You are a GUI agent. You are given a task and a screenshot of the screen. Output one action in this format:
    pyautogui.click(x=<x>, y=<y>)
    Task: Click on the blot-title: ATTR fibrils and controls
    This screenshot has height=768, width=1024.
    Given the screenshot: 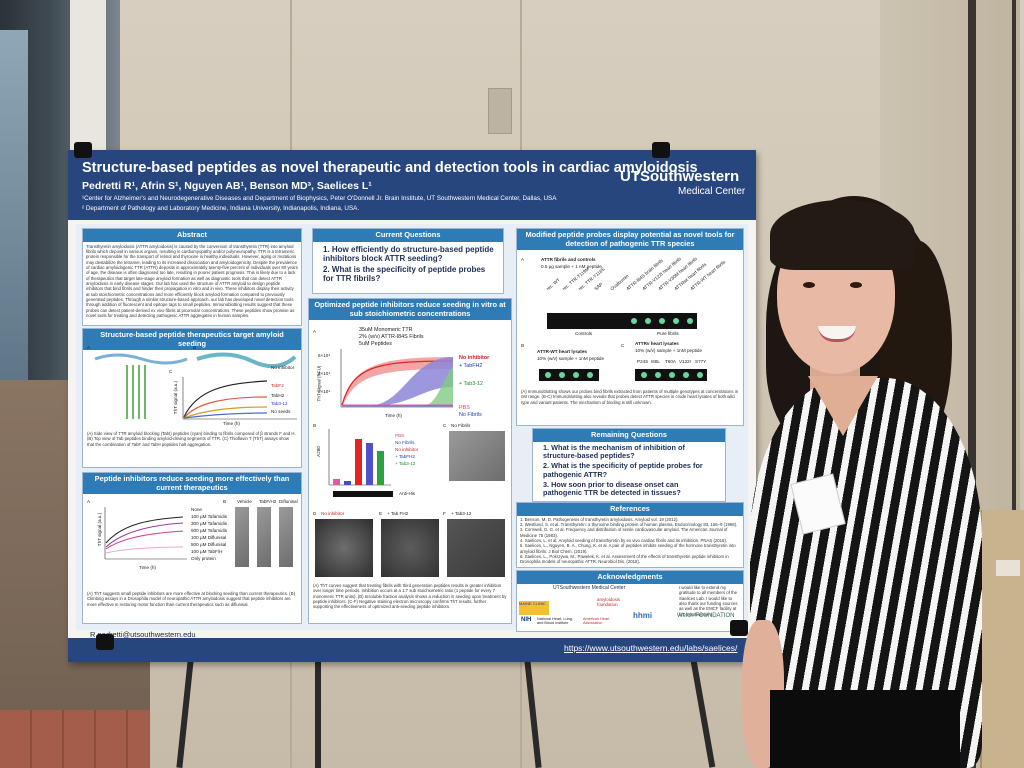 What is the action you would take?
    pyautogui.click(x=568, y=259)
    